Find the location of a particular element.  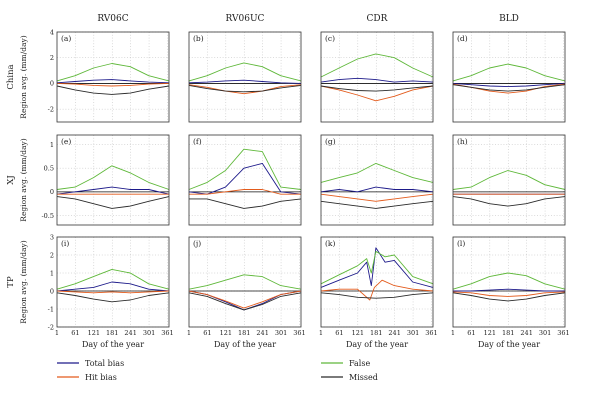

y-tick-label: -1 is located at coordinates (51, 309).